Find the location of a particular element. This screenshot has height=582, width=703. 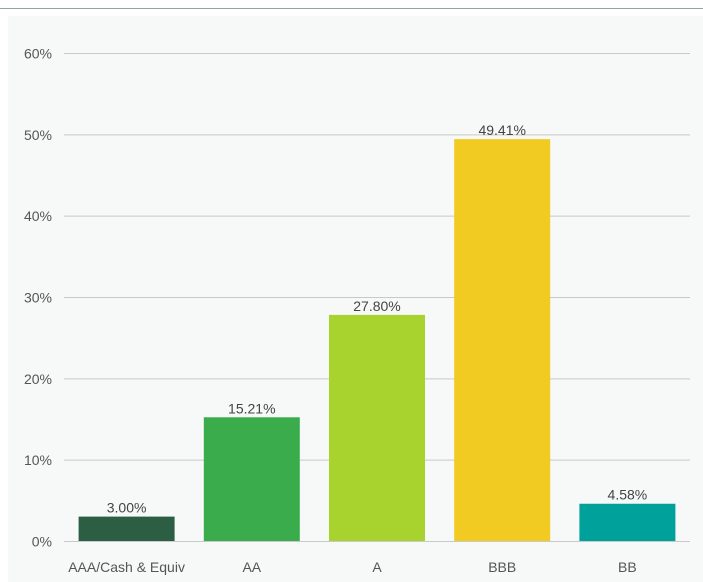

data-label: 4.58% is located at coordinates (628, 495).